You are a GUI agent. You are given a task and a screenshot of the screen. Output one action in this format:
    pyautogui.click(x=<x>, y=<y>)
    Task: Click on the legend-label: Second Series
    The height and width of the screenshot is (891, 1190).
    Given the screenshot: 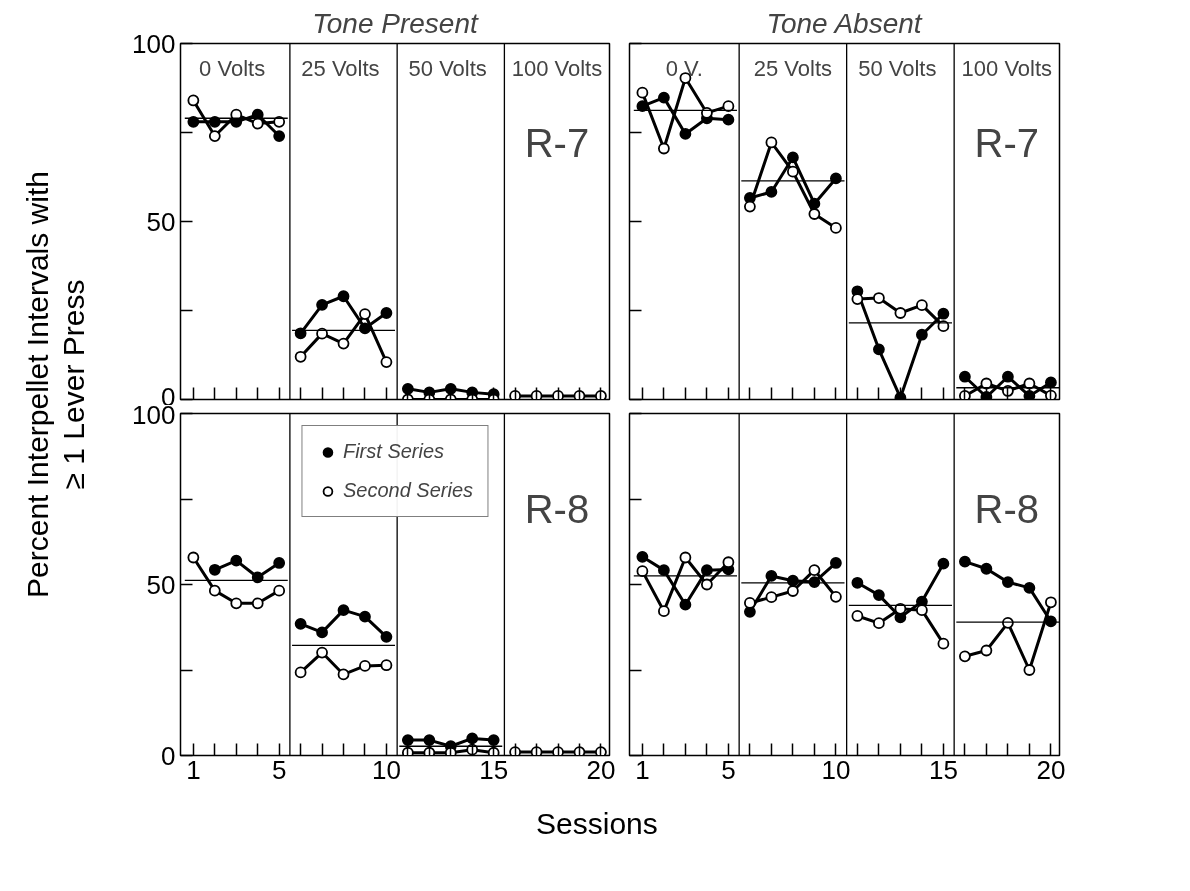 What is the action you would take?
    pyautogui.click(x=408, y=490)
    